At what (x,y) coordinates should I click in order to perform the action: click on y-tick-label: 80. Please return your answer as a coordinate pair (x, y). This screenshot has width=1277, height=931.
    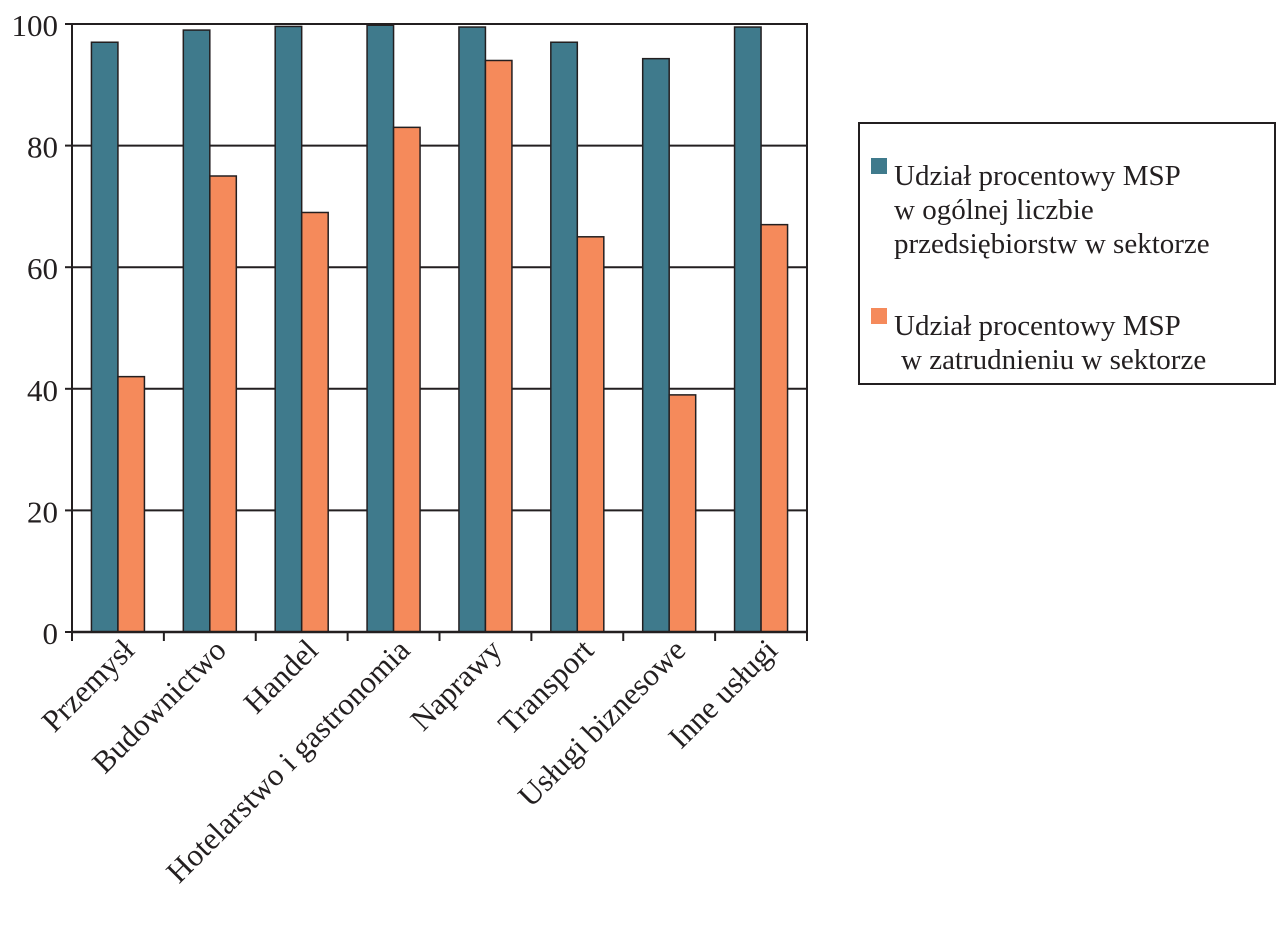
    Looking at the image, I should click on (42, 147).